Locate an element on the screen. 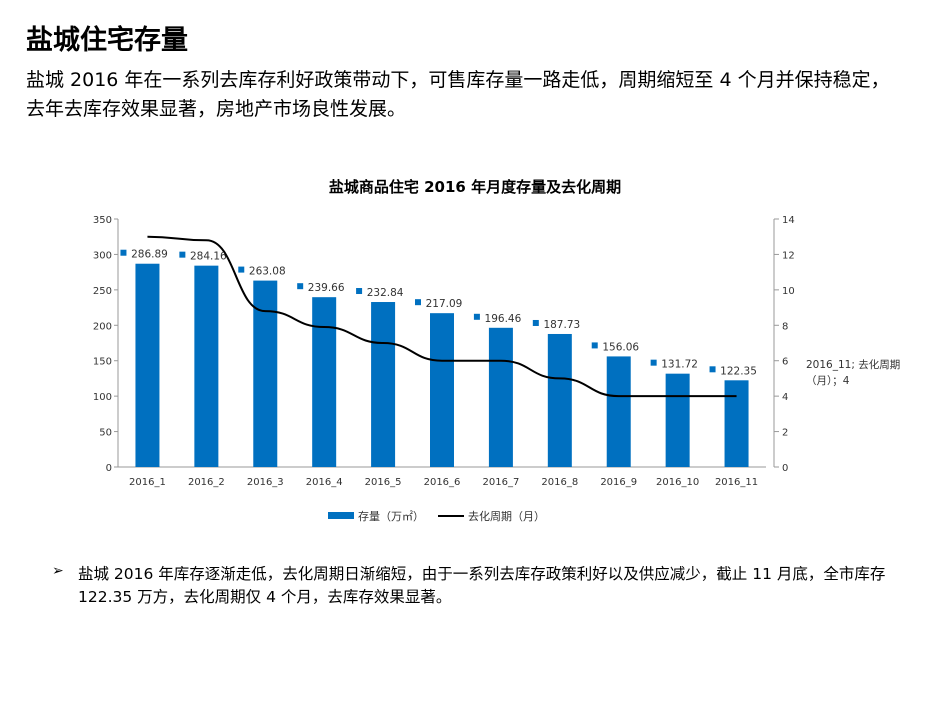  left-tick-label: 200 is located at coordinates (102, 326).